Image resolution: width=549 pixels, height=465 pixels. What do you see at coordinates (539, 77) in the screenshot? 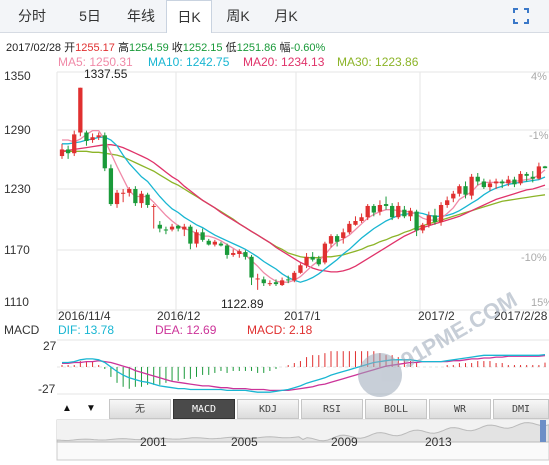
I see `pct-tick-label: 4%` at bounding box center [539, 77].